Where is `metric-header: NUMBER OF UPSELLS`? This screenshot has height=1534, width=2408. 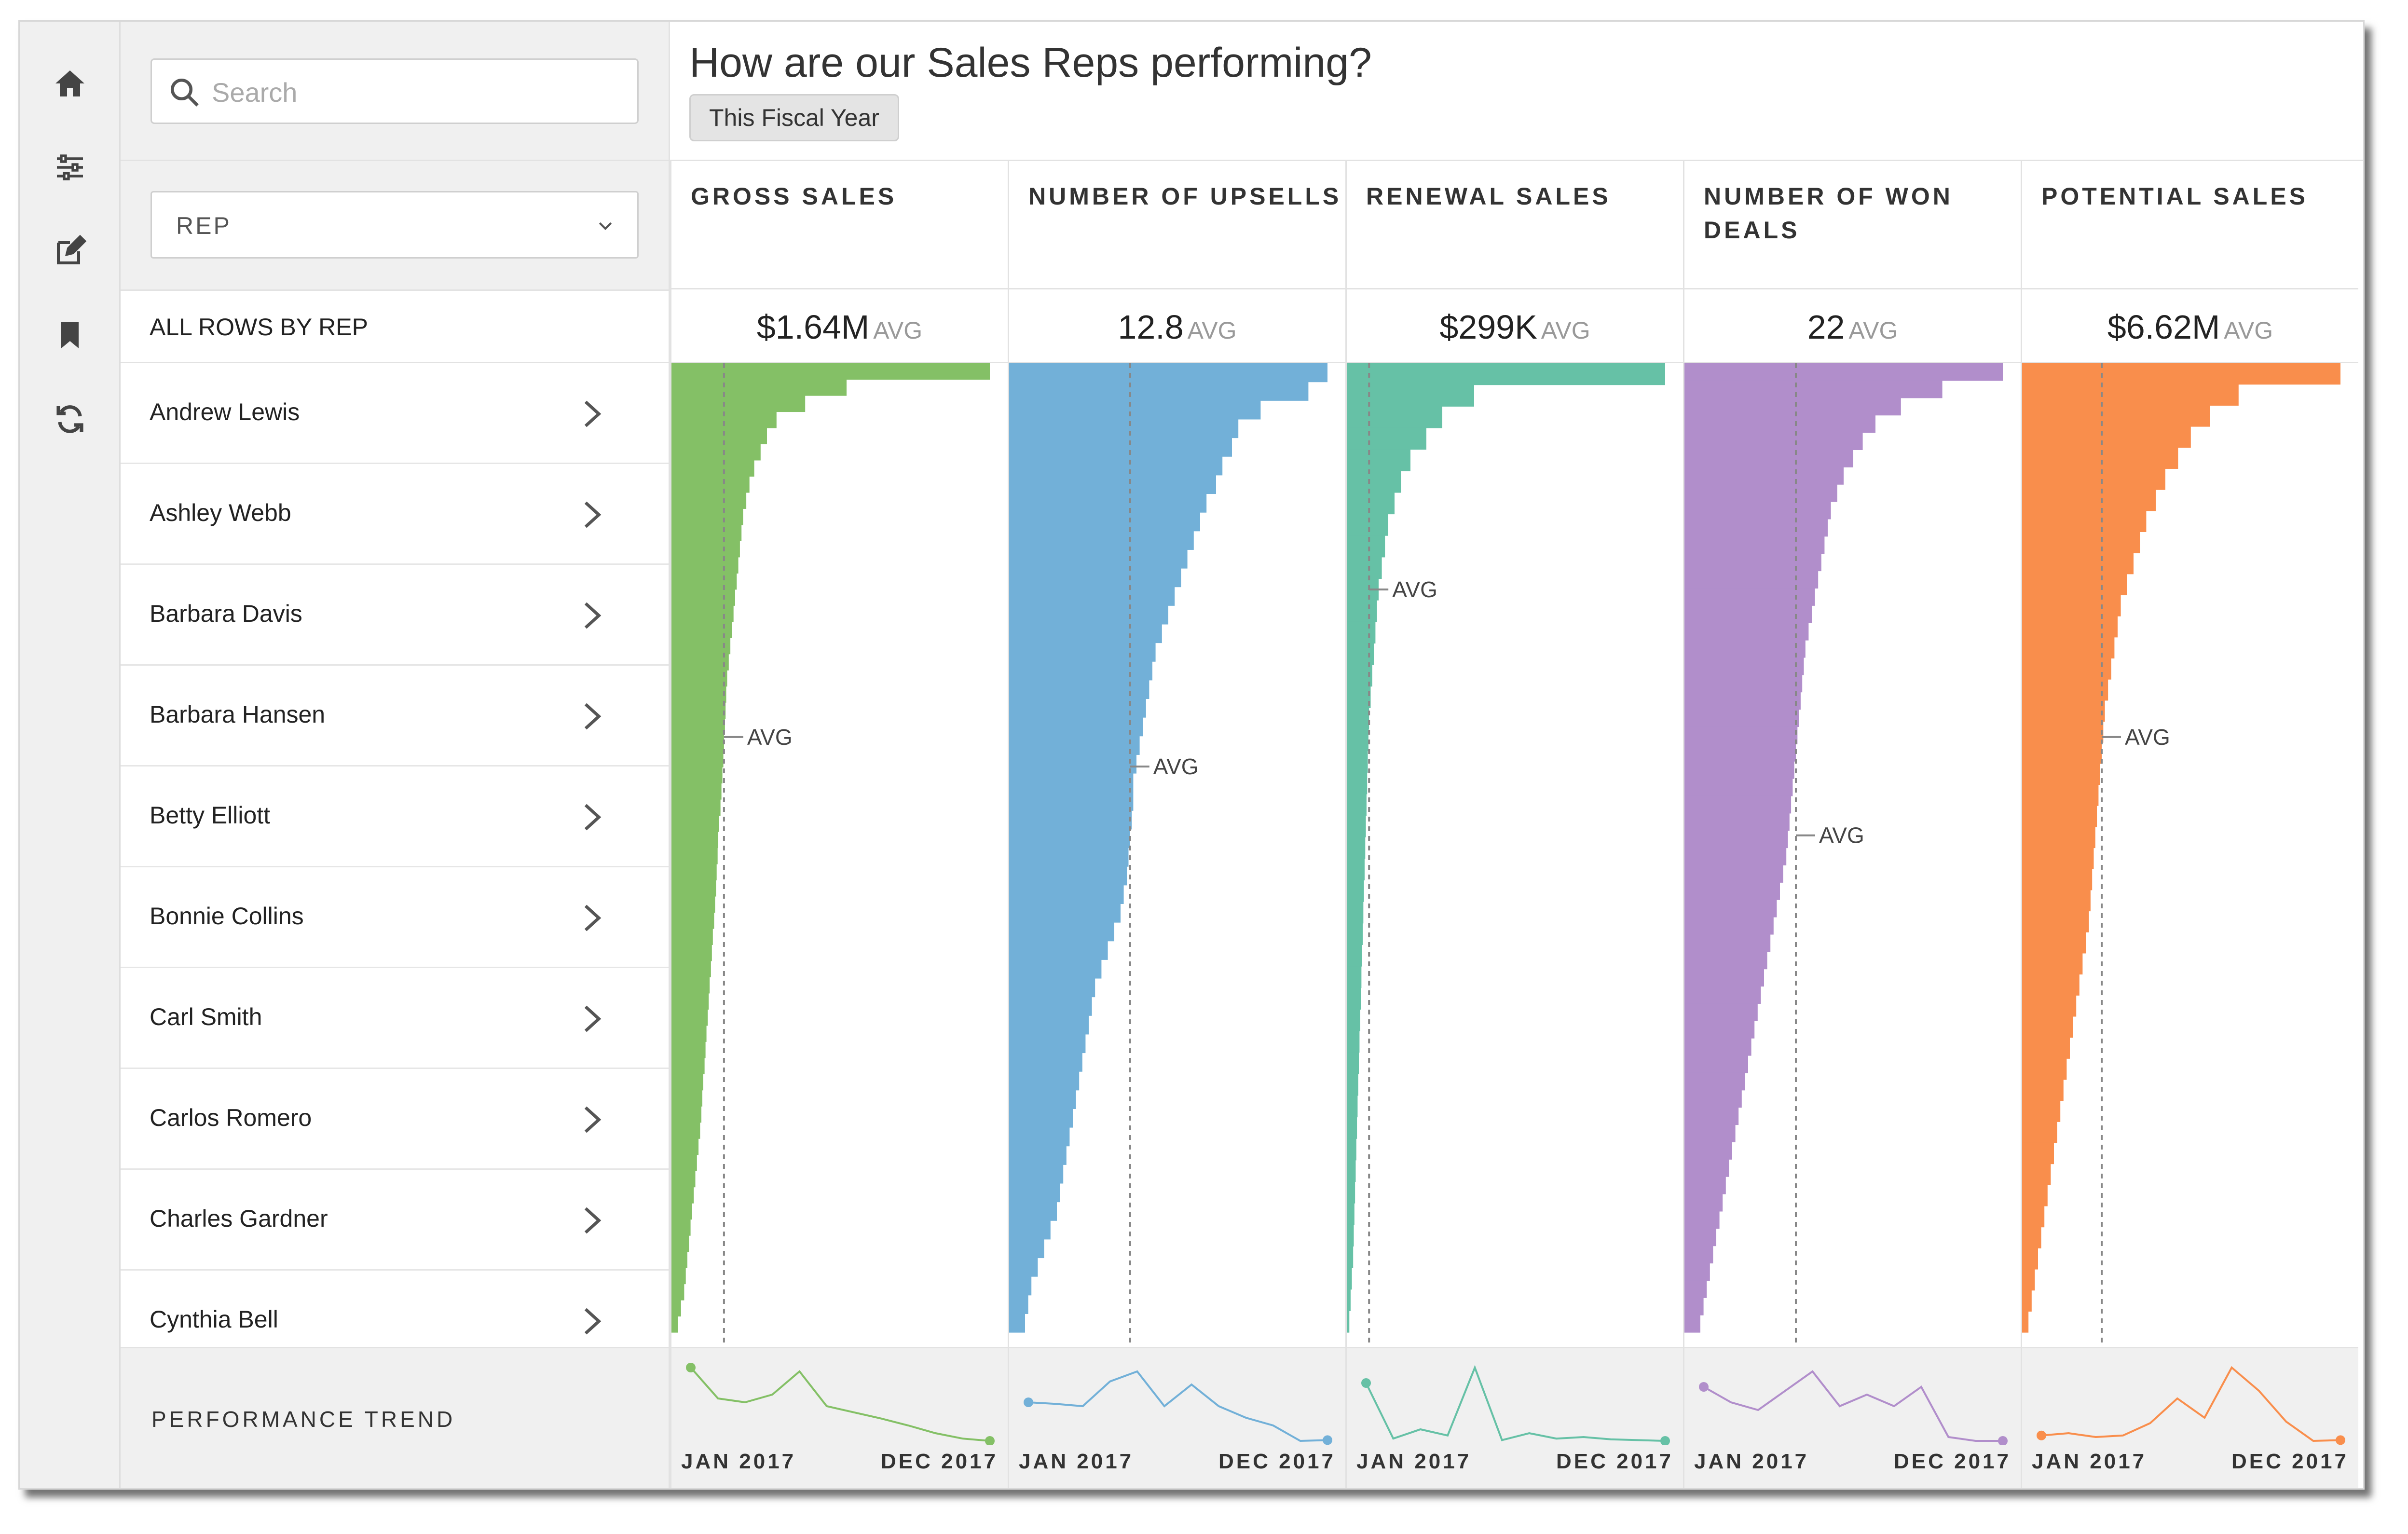 metric-header: NUMBER OF UPSELLS is located at coordinates (1177, 225).